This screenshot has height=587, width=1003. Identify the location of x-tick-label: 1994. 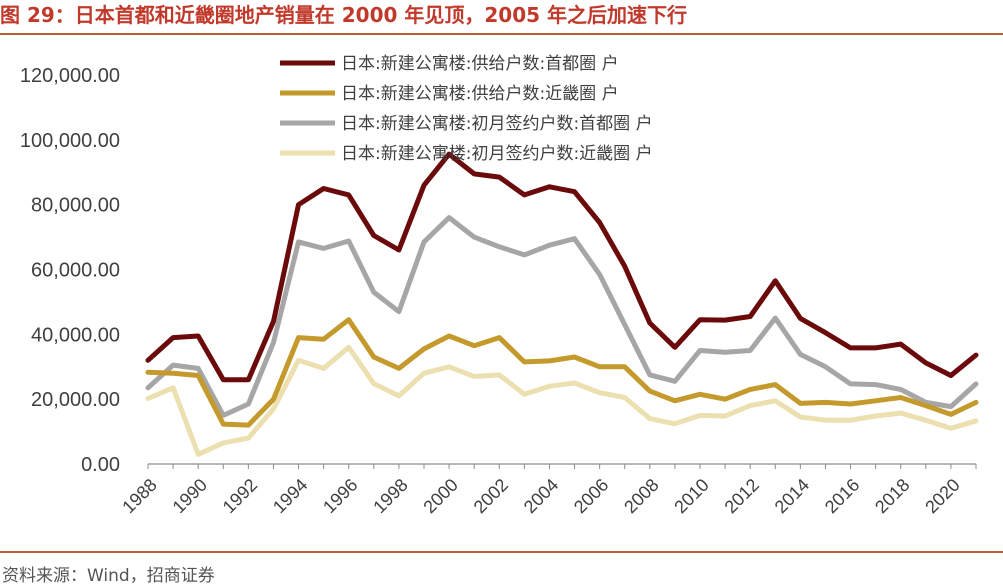
(290, 496).